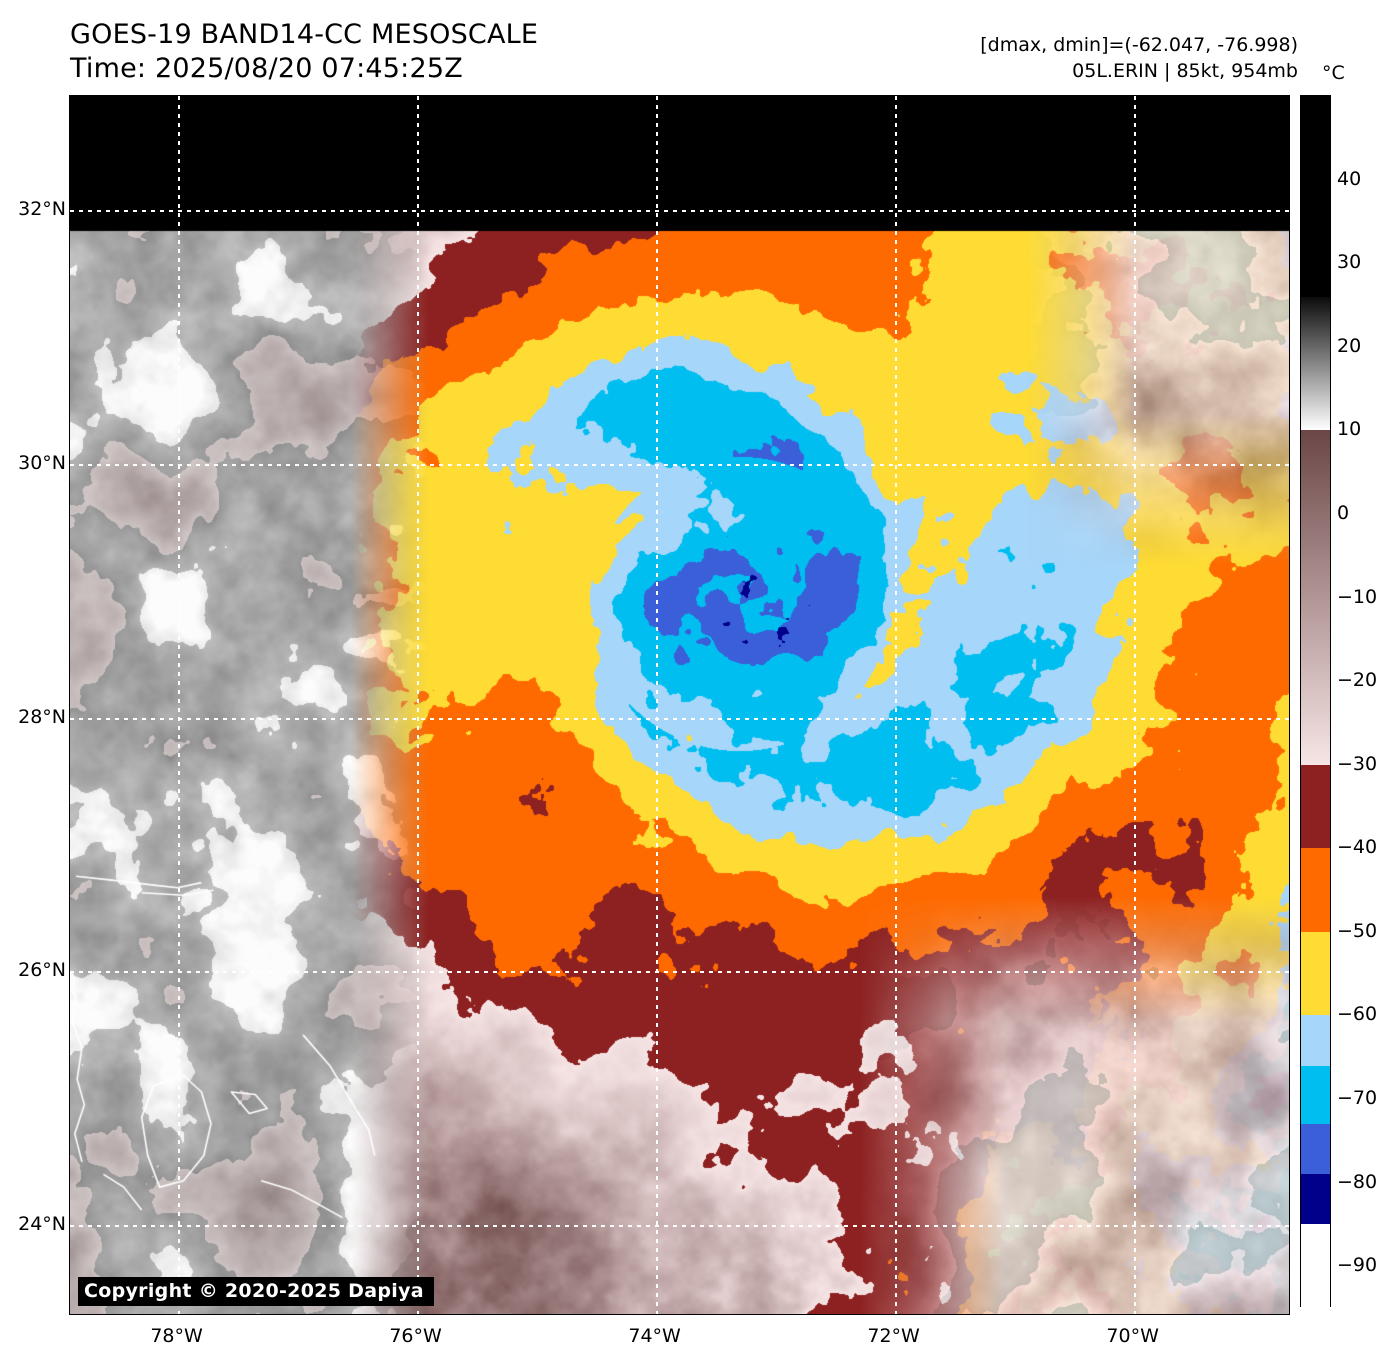 The height and width of the screenshot is (1359, 1390). Describe the element at coordinates (1349, 262) in the screenshot. I see `colorbar-tick-label: 30` at that location.